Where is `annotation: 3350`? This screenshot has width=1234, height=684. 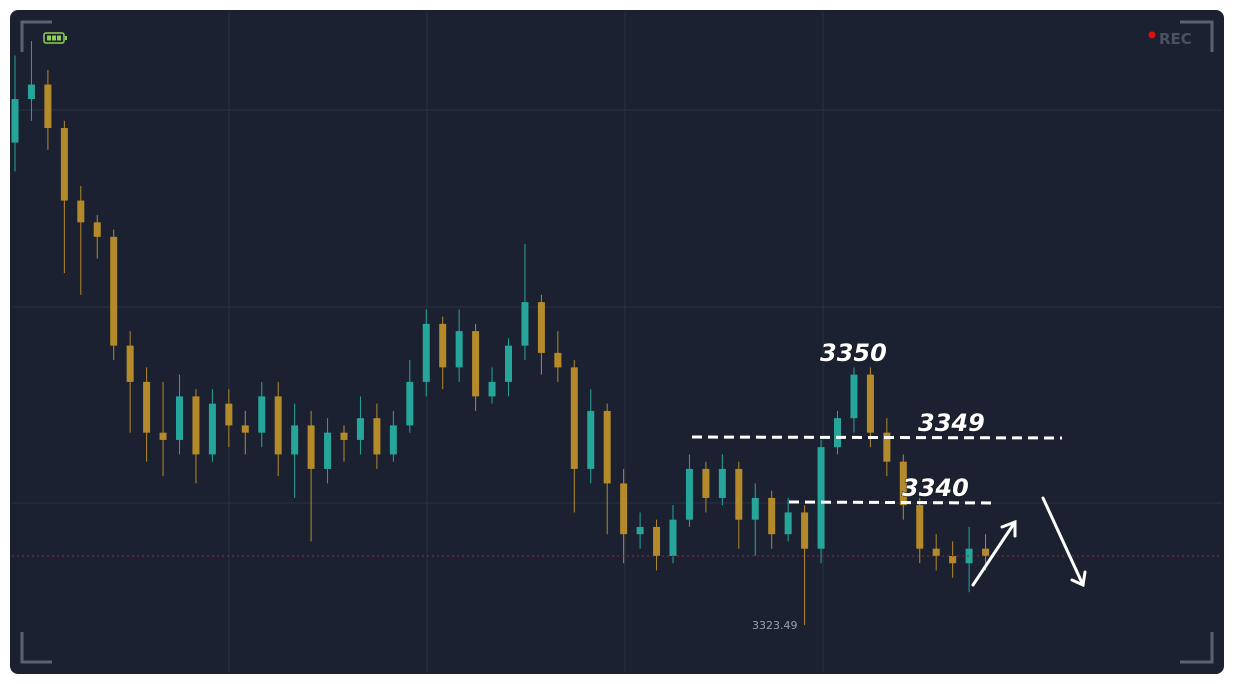
annotation: 3350 is located at coordinates (853, 353).